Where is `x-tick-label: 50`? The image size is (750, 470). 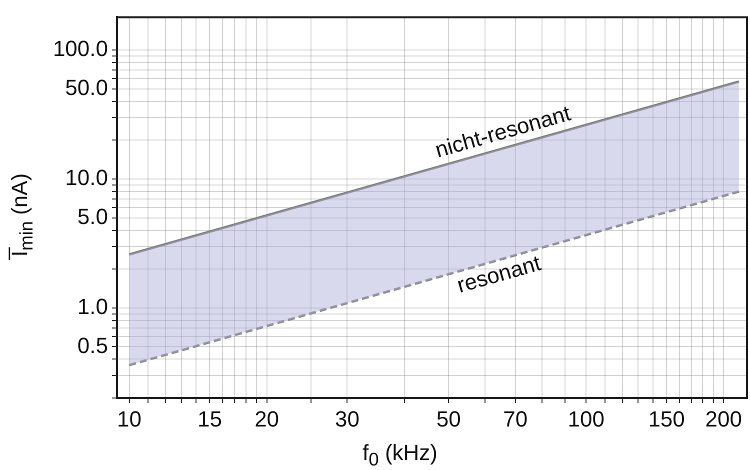 x-tick-label: 50 is located at coordinates (448, 419).